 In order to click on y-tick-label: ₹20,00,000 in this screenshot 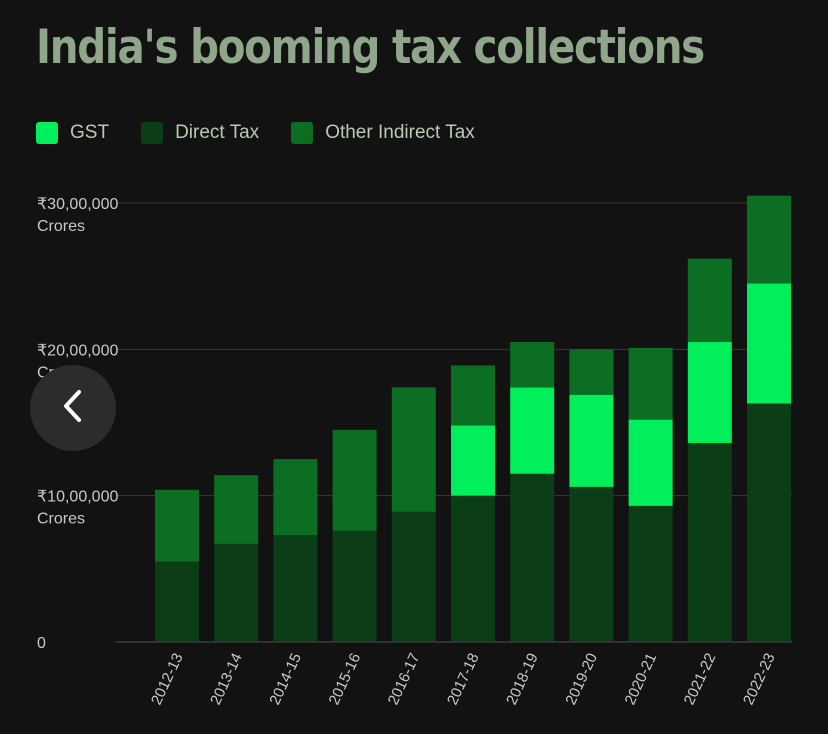, I will do `click(77, 350)`.